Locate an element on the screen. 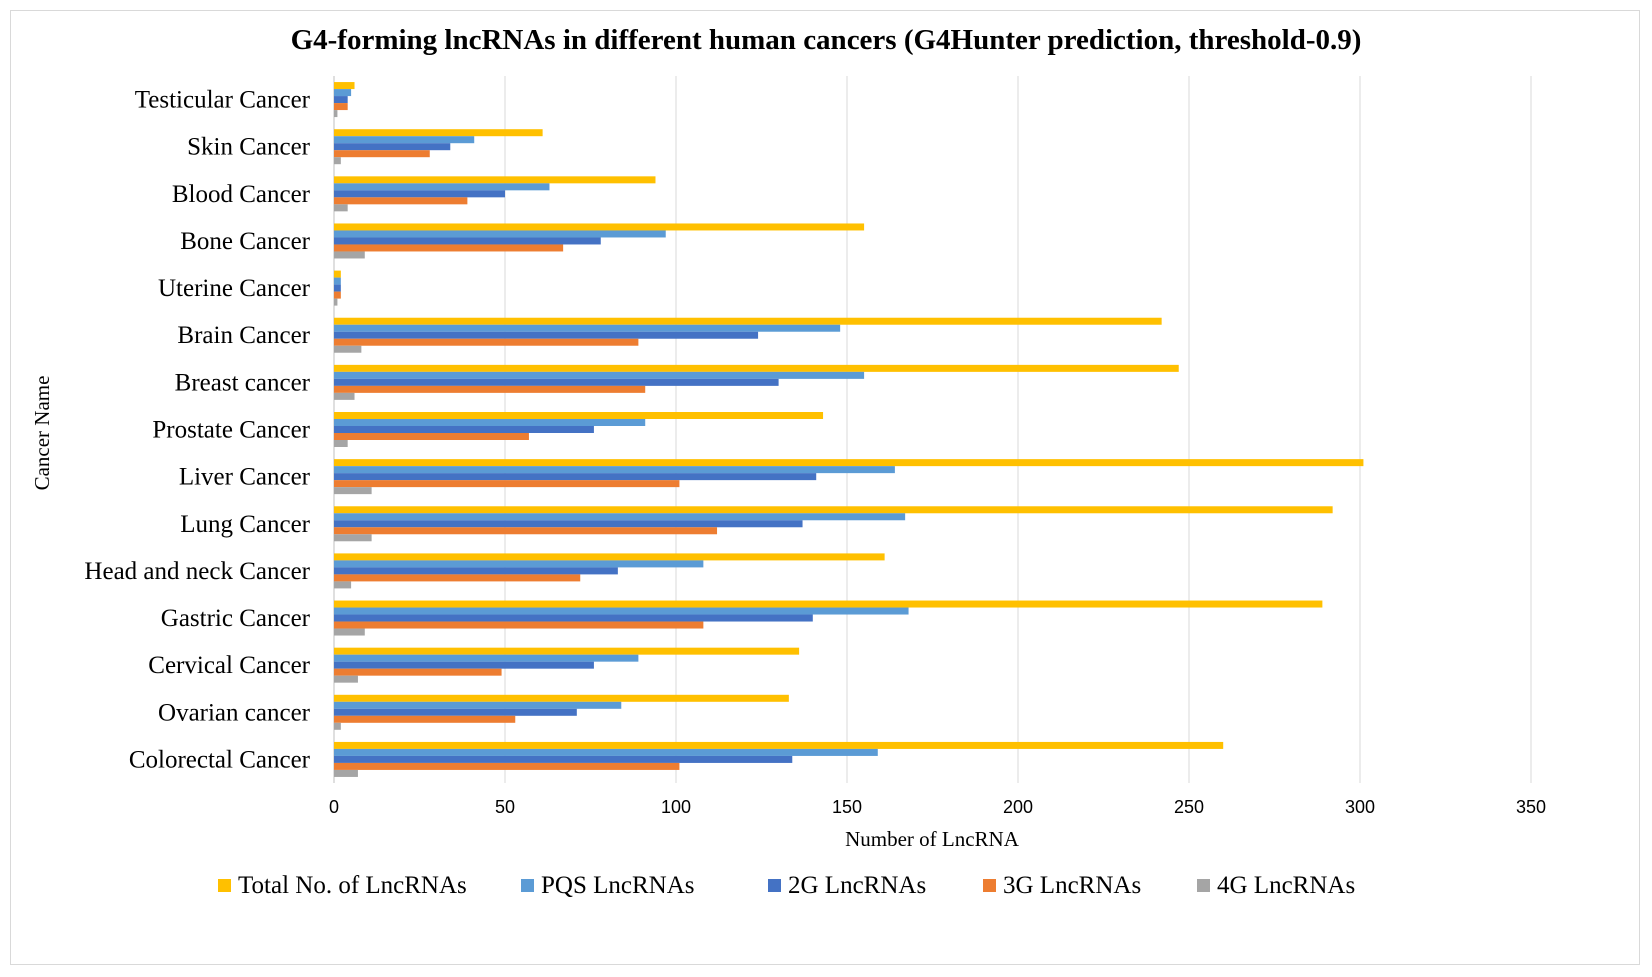 Image resolution: width=1652 pixels, height=977 pixels. category-label: Gastric Cancer is located at coordinates (236, 618).